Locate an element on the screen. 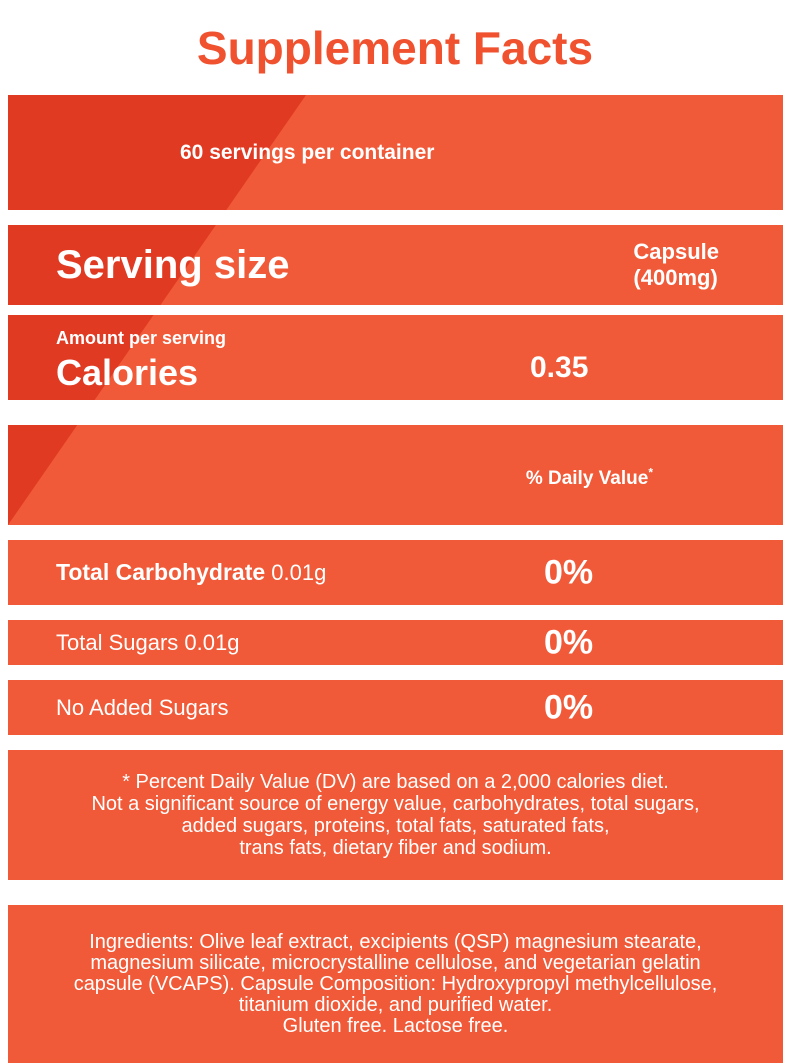 The image size is (790, 1063). daily-value-header-text: % Daily Value is located at coordinates (587, 478).